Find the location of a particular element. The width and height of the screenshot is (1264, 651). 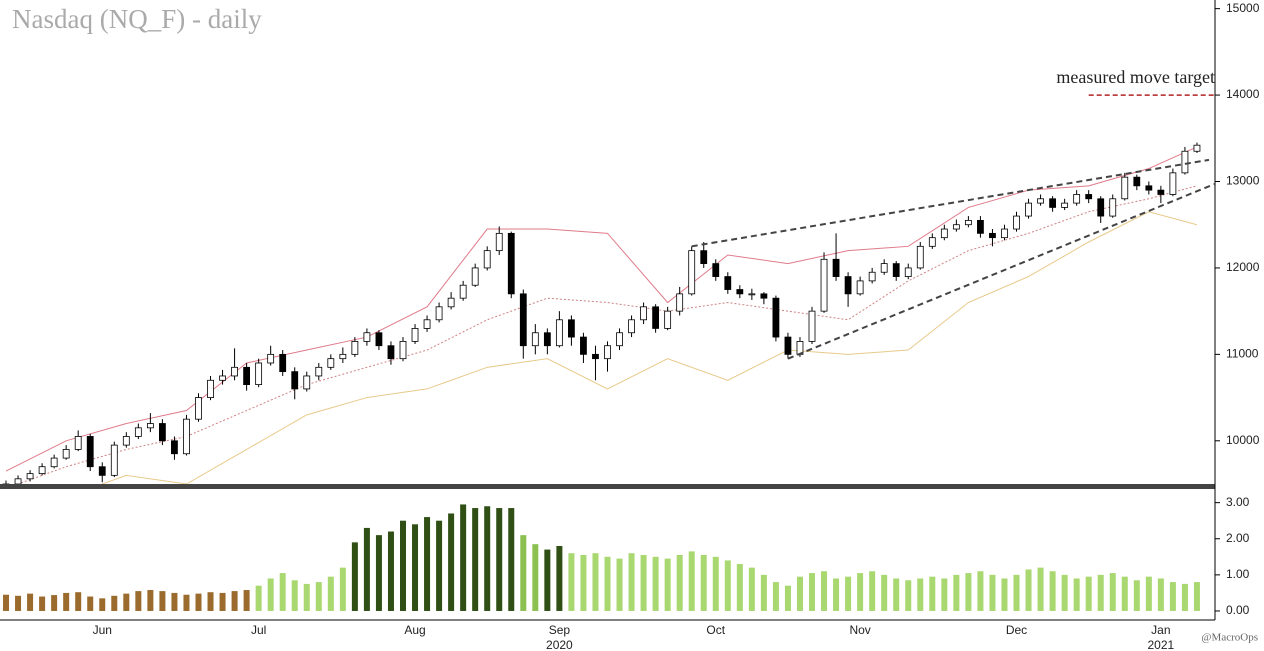

x-tick-label: Jan is located at coordinates (1160, 630).